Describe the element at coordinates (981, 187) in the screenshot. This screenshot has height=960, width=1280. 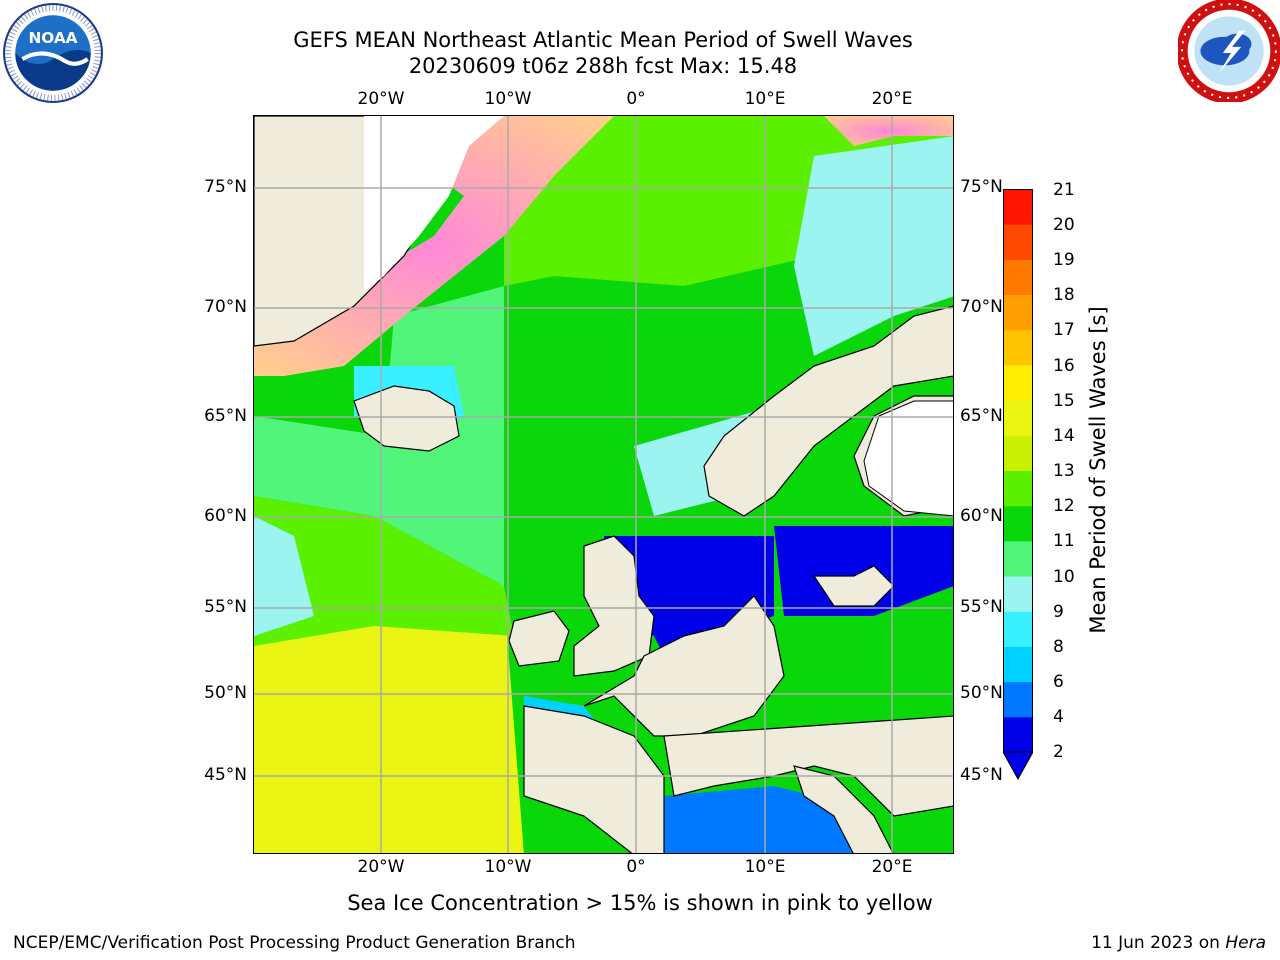
I see `lat-tick-right: 75°N` at that location.